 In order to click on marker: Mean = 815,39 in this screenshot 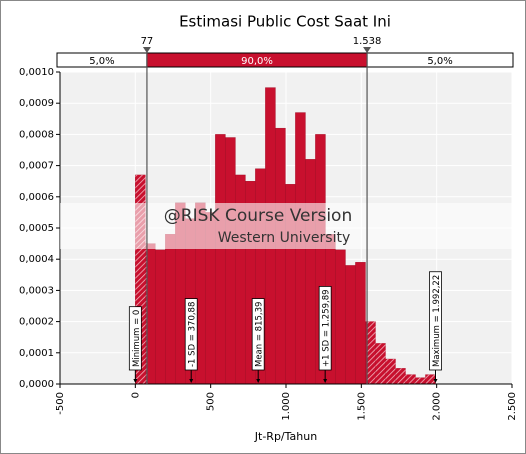, I will do `click(258, 340)`.